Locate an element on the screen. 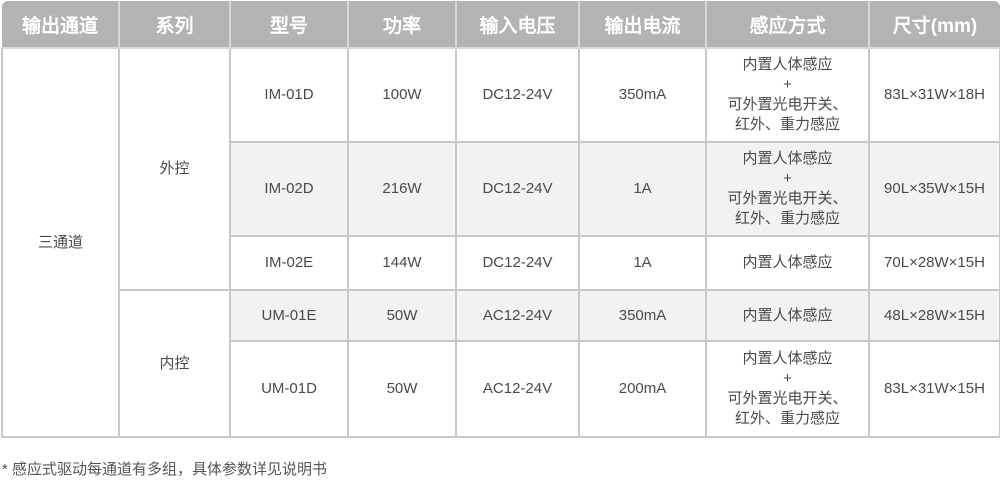 This screenshot has width=1000, height=480. output-cell: 200mA is located at coordinates (642, 389).